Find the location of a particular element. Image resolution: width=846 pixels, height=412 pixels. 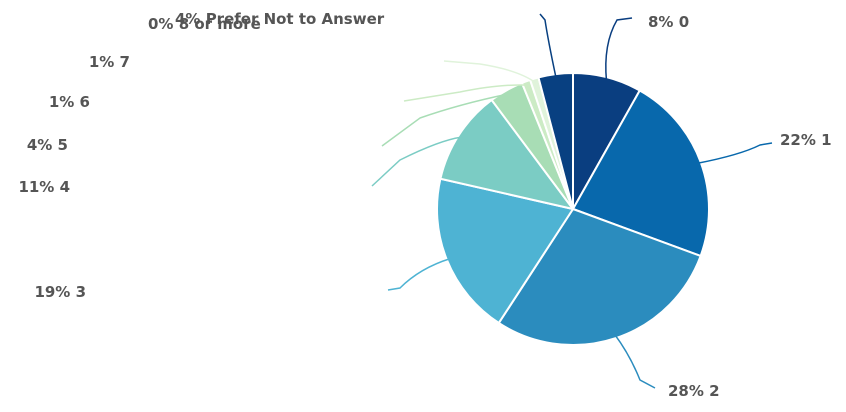

data-label-0: 8% 0 is located at coordinates (668, 22).